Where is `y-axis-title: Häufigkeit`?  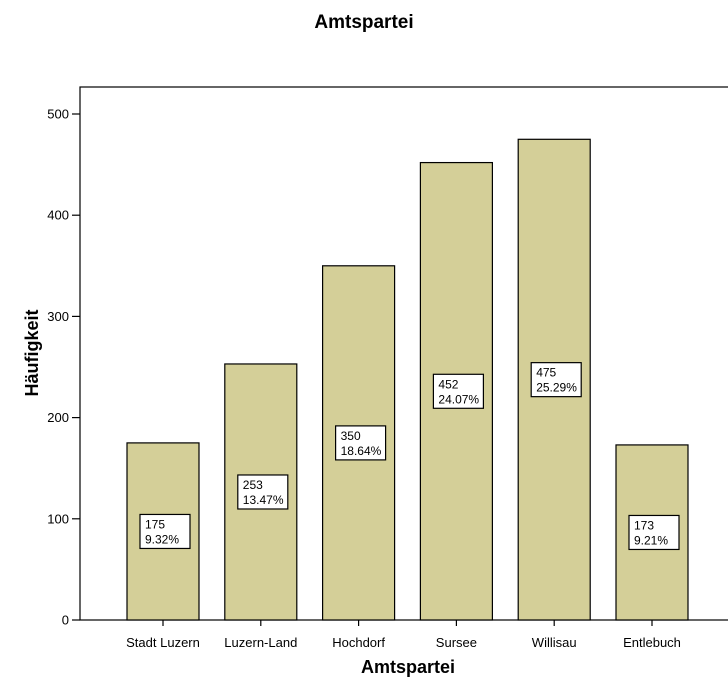 y-axis-title: Häufigkeit is located at coordinates (32, 352).